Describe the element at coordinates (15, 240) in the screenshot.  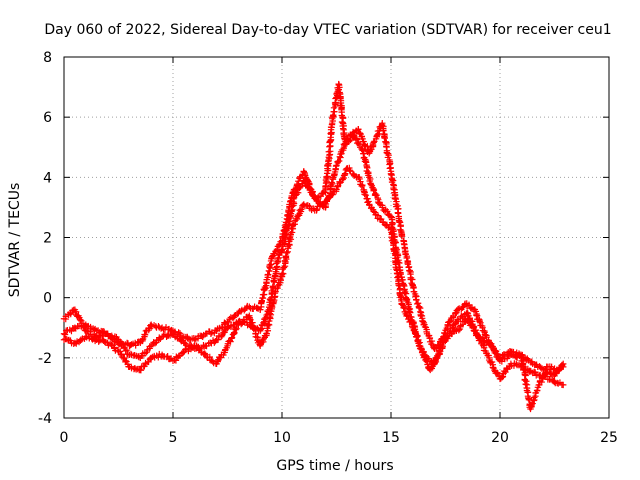
I see `y-axis-label: SDTVAR / TECUs` at that location.